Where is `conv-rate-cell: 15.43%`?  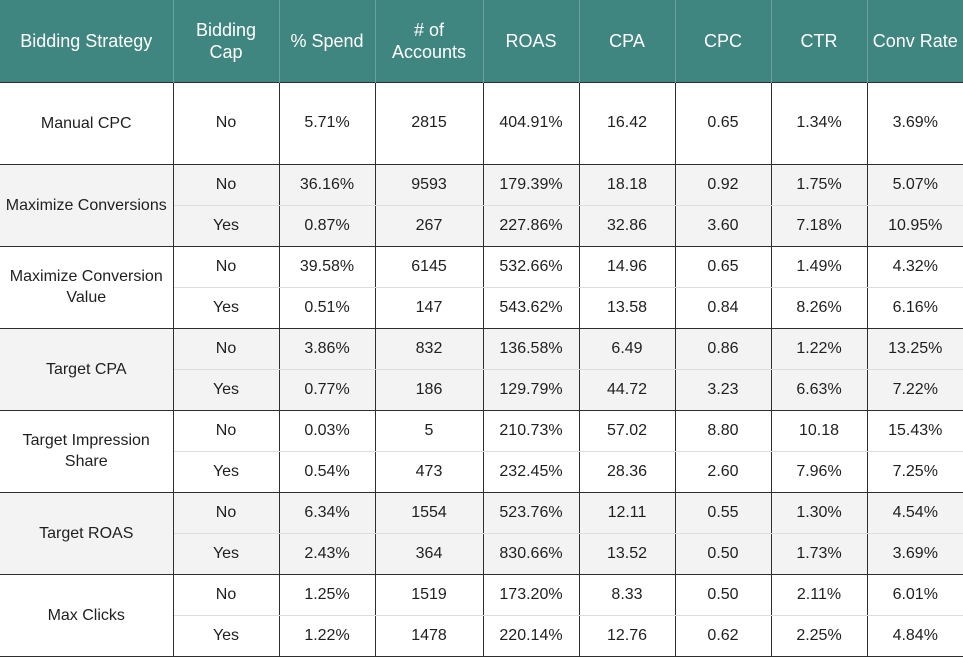
conv-rate-cell: 15.43% is located at coordinates (914, 430).